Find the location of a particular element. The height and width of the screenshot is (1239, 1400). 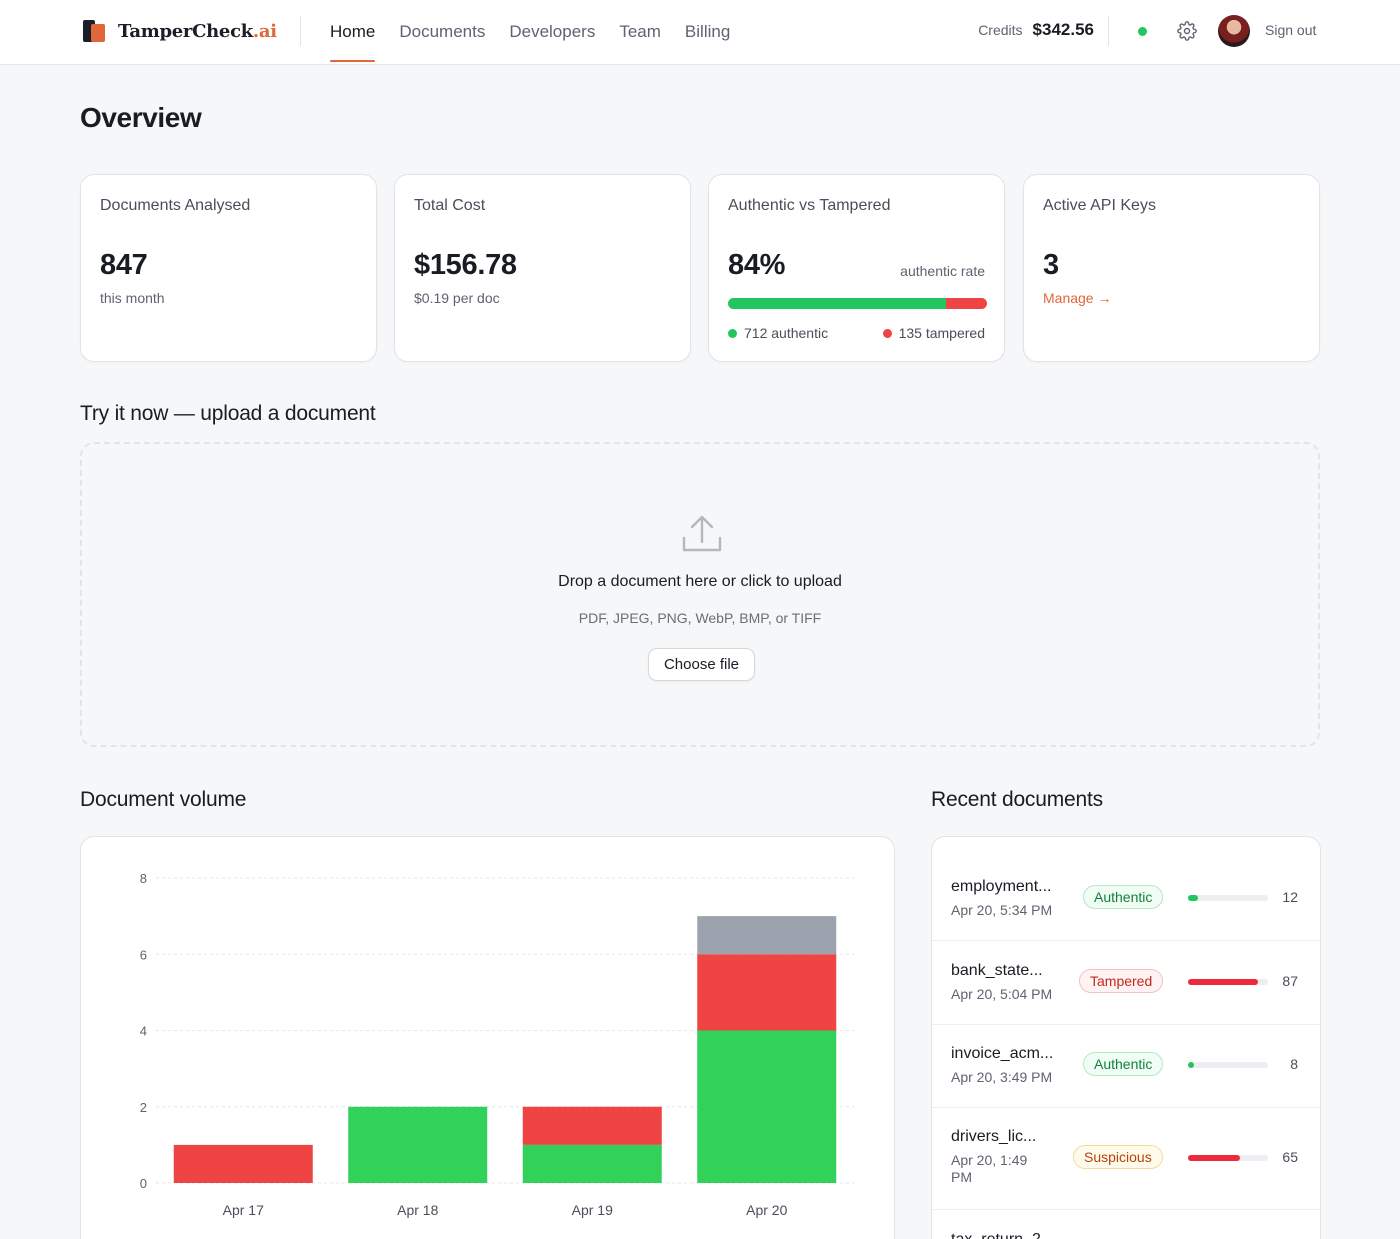

total-cost-card: Total Cost $156.78 $0.19 per doc is located at coordinates (542, 268).